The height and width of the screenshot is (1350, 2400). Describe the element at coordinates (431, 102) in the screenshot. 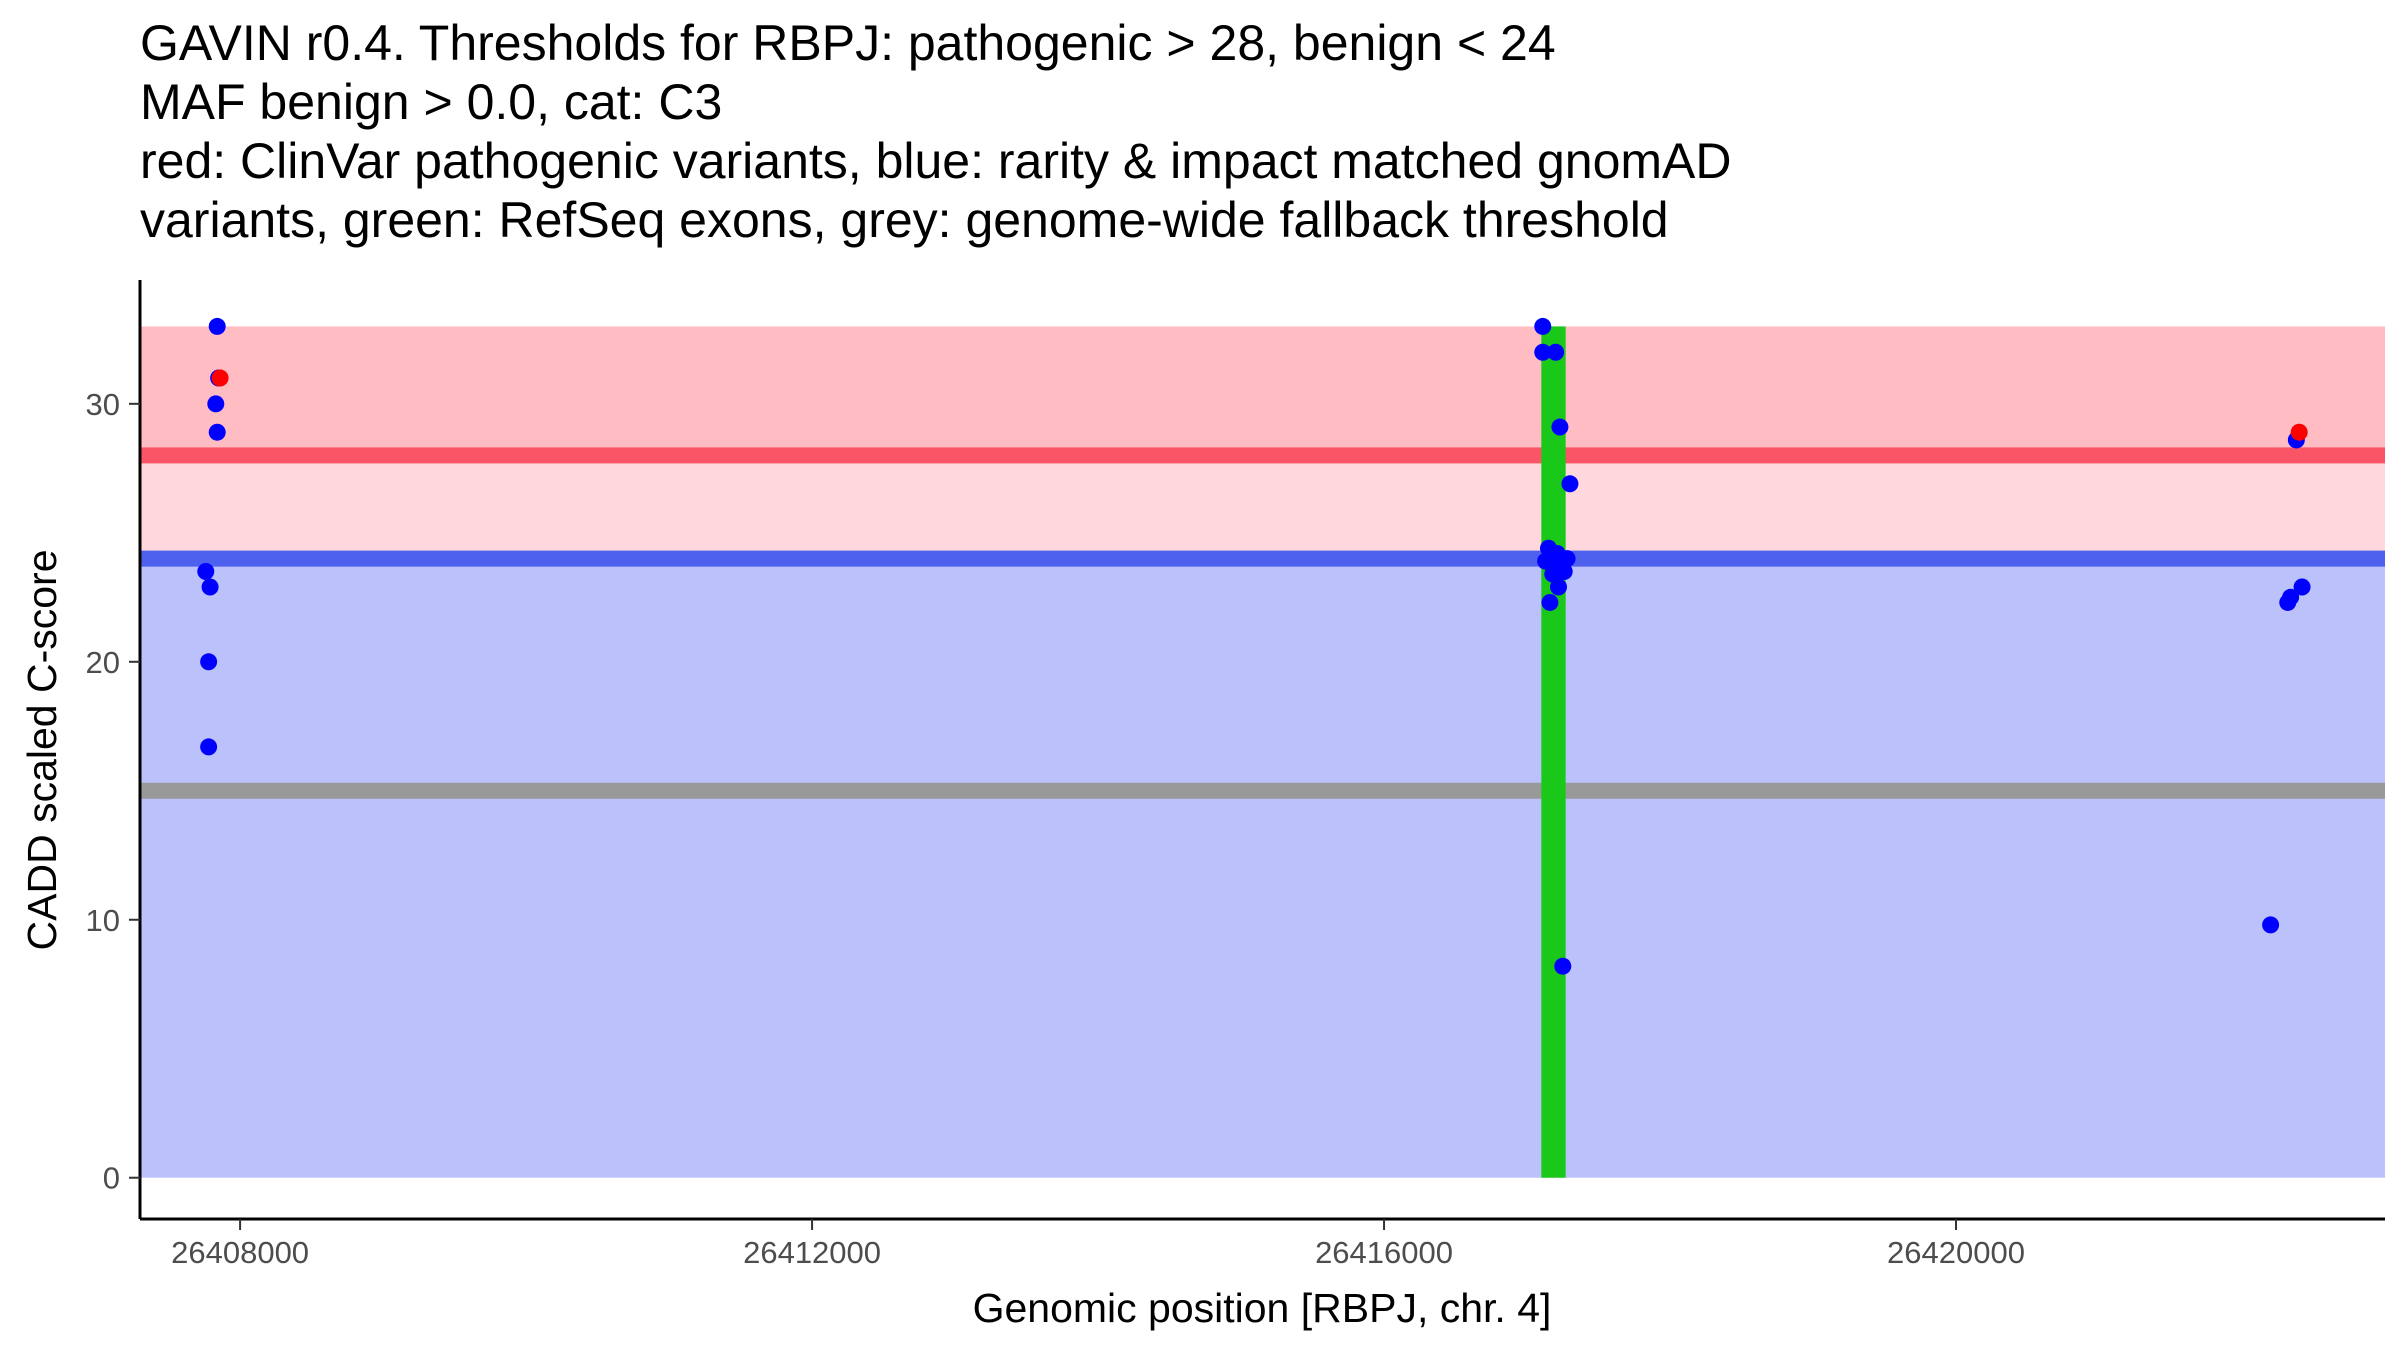

I see `title-line-2: MAF benign > 0.0, cat: C3` at that location.